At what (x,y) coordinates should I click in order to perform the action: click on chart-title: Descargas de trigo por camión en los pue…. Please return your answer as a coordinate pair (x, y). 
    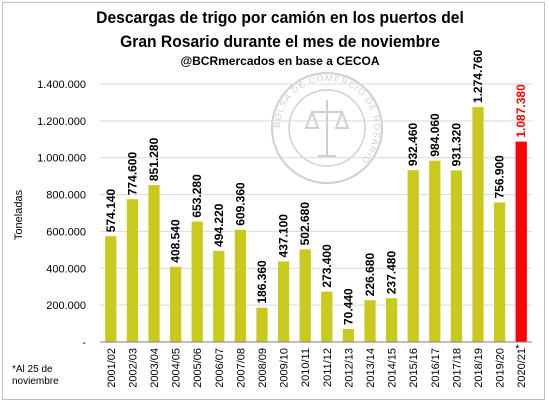
    Looking at the image, I should click on (280, 29).